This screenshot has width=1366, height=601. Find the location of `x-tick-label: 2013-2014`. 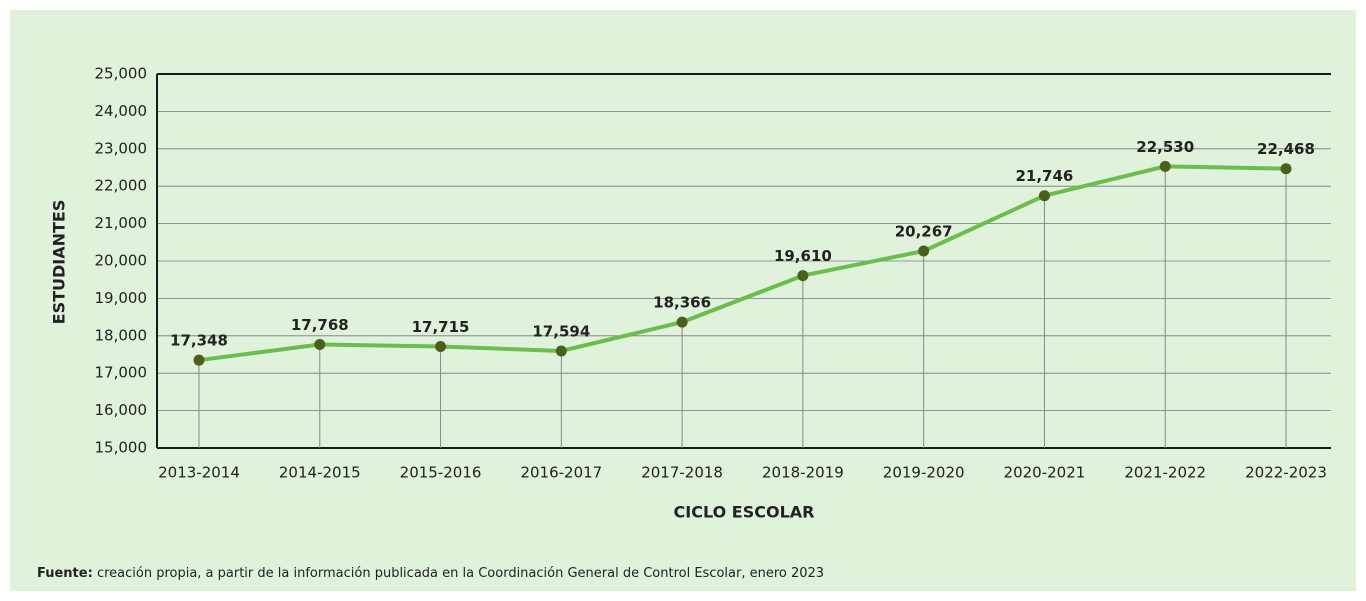

x-tick-label: 2013-2014 is located at coordinates (199, 473).